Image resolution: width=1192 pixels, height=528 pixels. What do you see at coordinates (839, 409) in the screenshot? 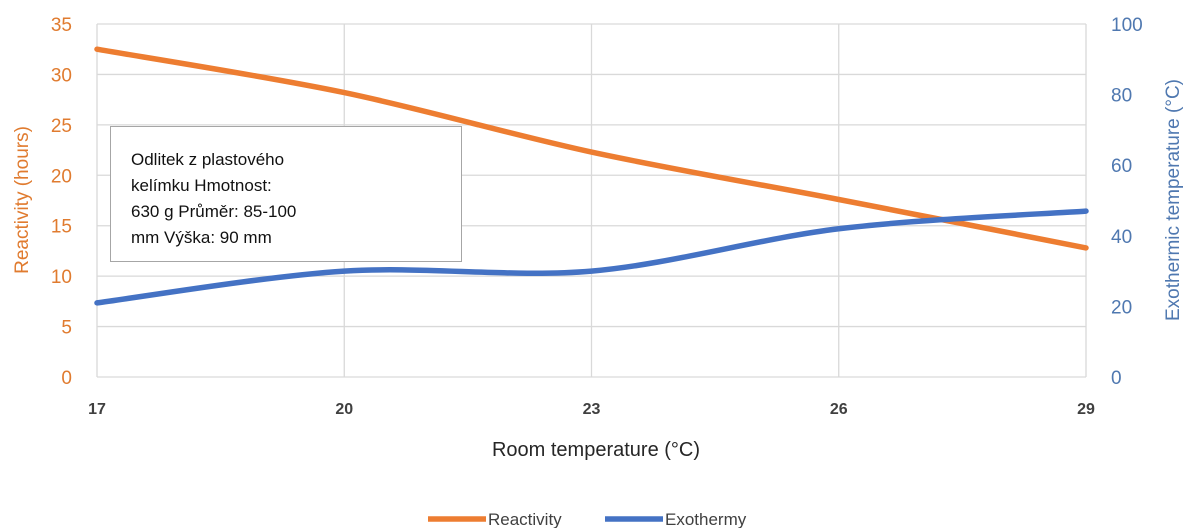
I see `x-tick-label: 26` at bounding box center [839, 409].